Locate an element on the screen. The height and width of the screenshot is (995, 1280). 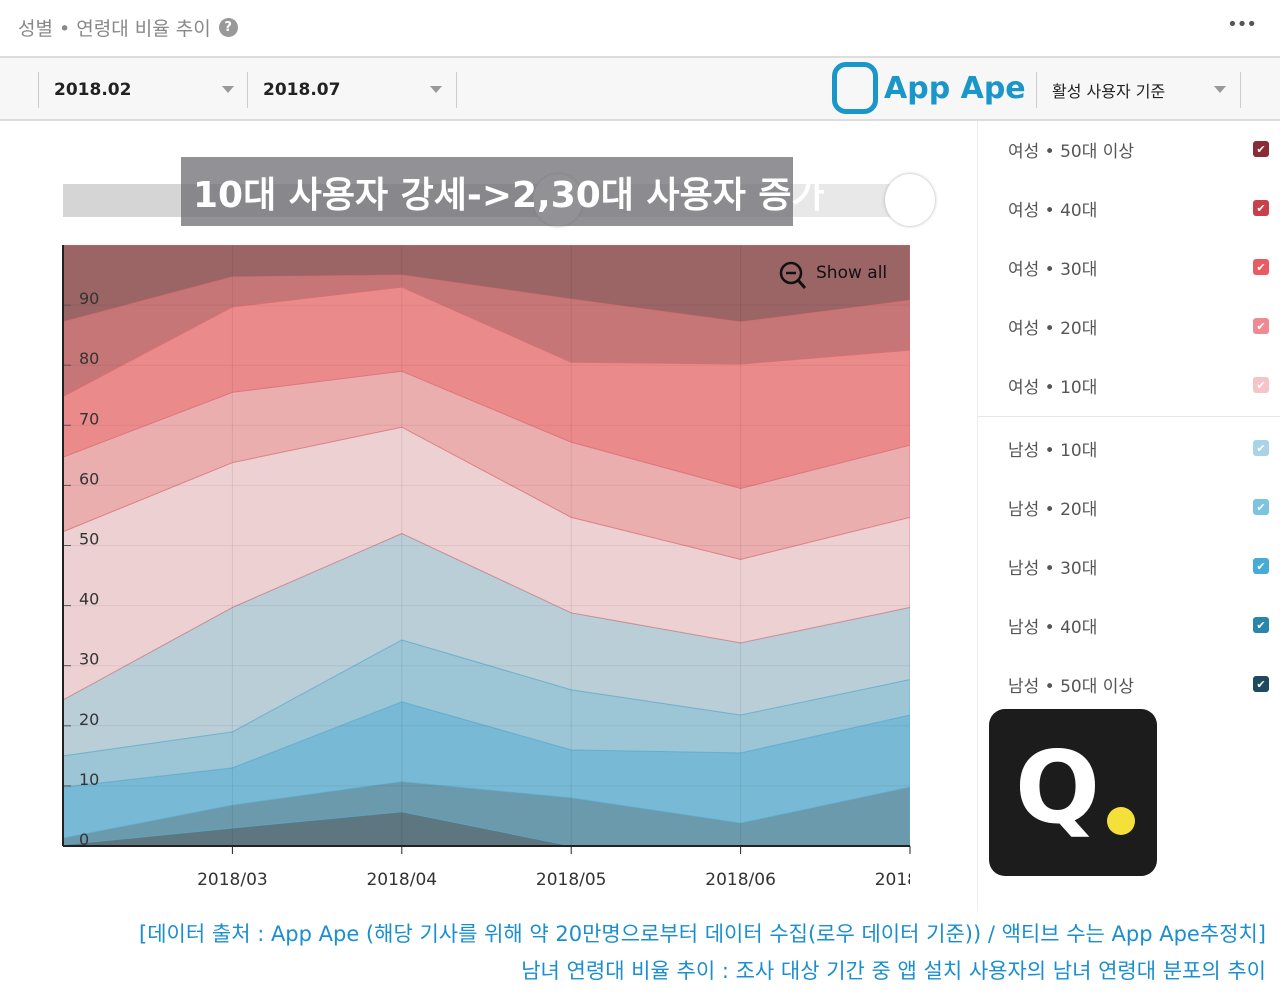
y-tick-label: 90 is located at coordinates (89, 298).